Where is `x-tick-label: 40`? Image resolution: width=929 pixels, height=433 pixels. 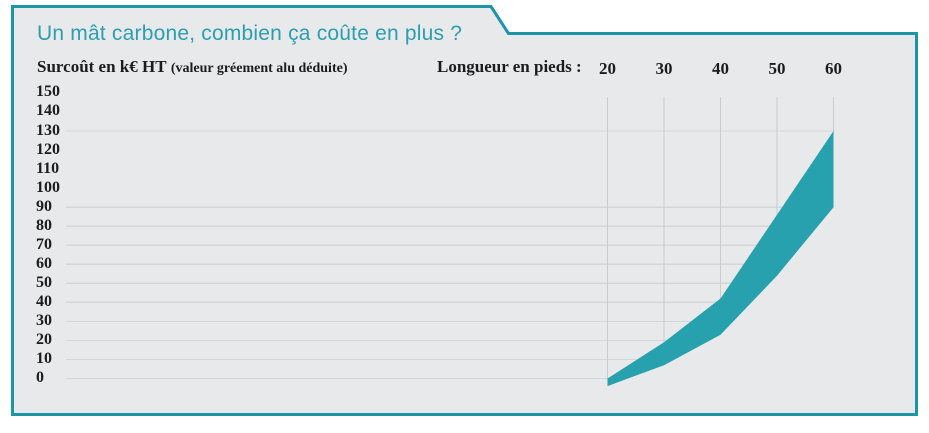 x-tick-label: 40 is located at coordinates (720, 68).